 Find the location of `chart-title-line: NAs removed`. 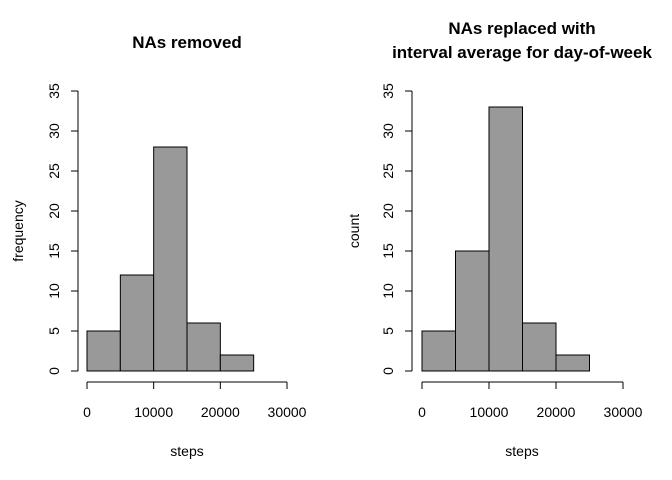

chart-title-line: NAs removed is located at coordinates (187, 42).